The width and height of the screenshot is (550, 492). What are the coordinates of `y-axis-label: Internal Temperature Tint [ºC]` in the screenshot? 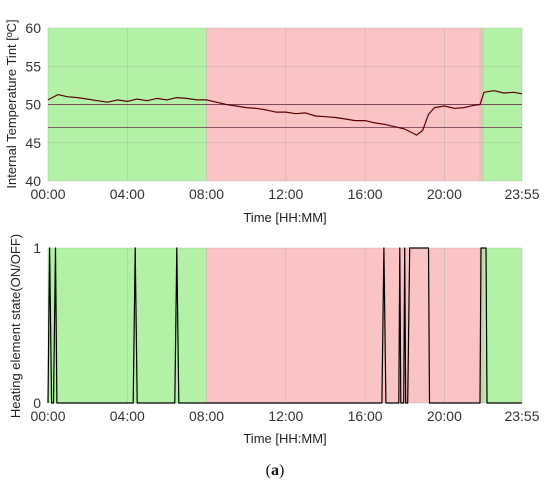 It's located at (11, 103).